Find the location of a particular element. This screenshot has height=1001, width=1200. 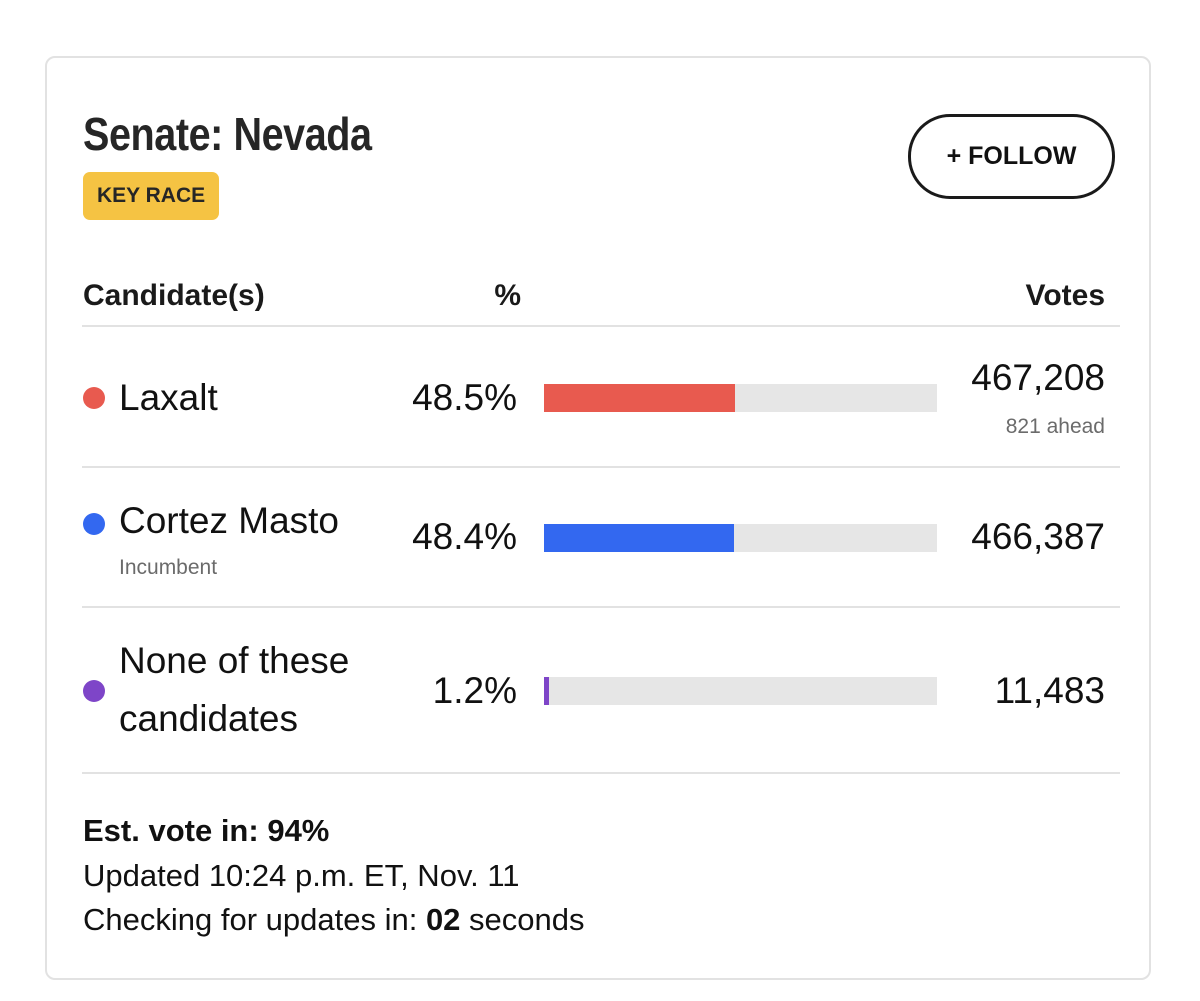

countdown-prefix: Checking for updates in: is located at coordinates (250, 919).